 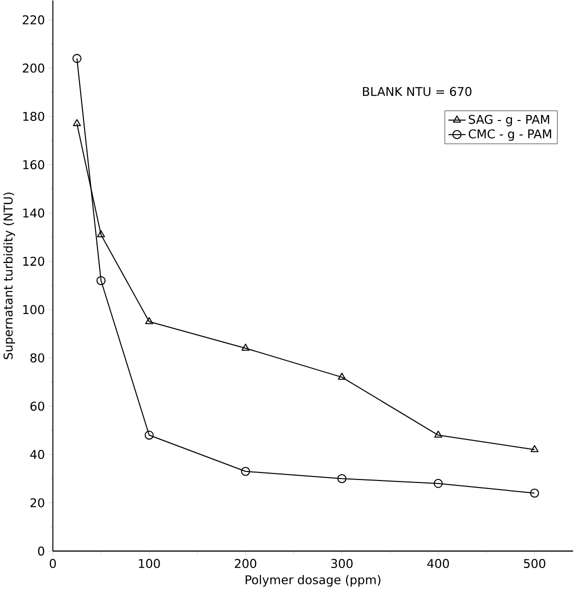 I want to click on y-tick-label: 140, so click(x=33, y=213).